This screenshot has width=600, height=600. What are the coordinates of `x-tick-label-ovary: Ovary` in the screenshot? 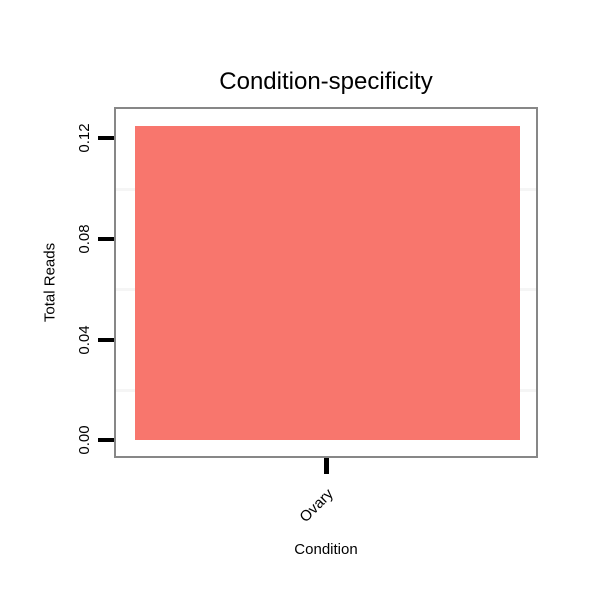 It's located at (316, 505).